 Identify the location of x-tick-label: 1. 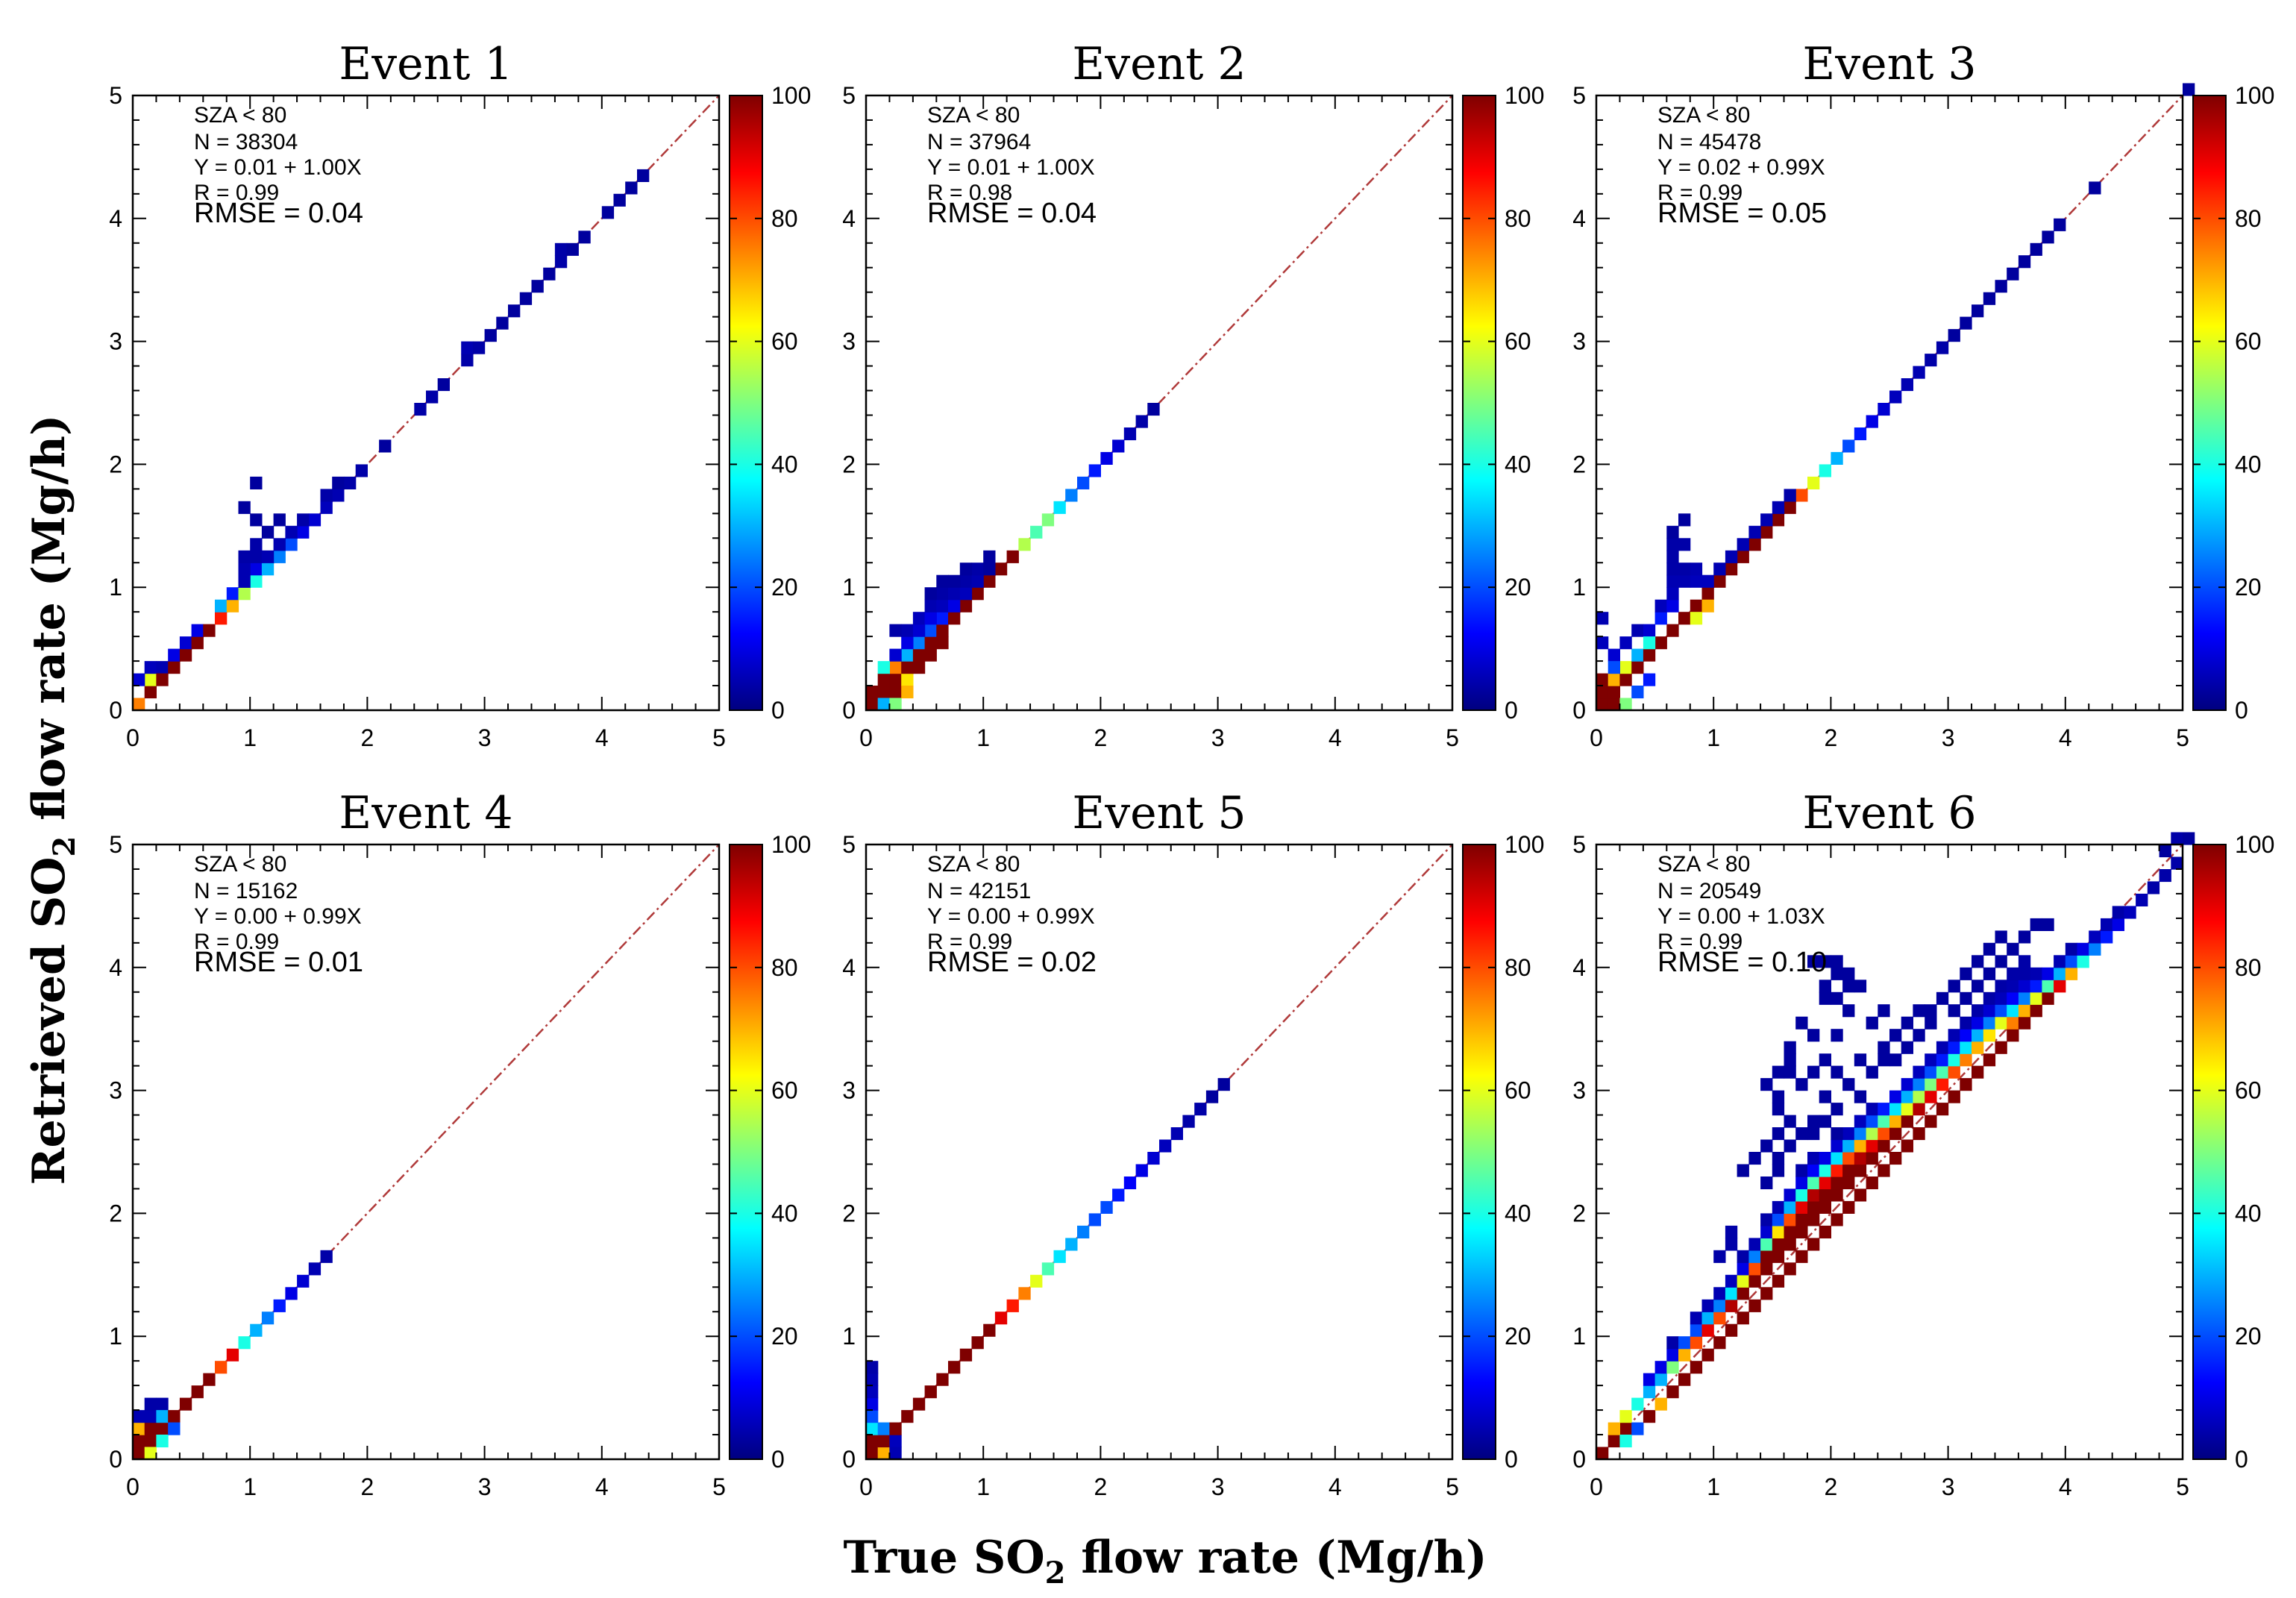
(250, 1486).